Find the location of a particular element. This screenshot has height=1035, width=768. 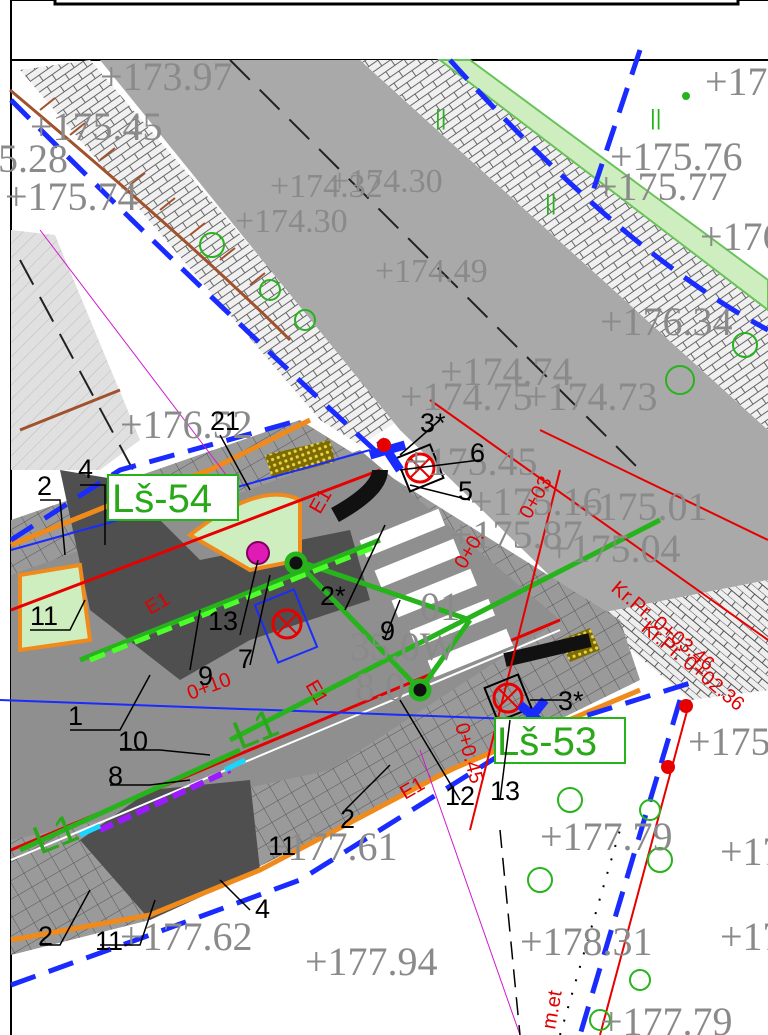

spot-height: +174.74 is located at coordinates (506, 371).